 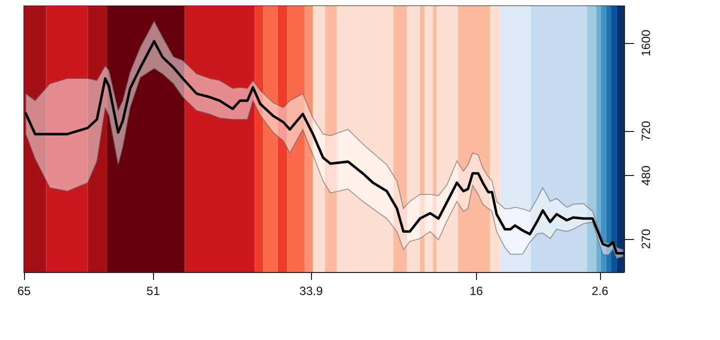 What do you see at coordinates (311, 291) in the screenshot?
I see `x-tick-label: 33.9` at bounding box center [311, 291].